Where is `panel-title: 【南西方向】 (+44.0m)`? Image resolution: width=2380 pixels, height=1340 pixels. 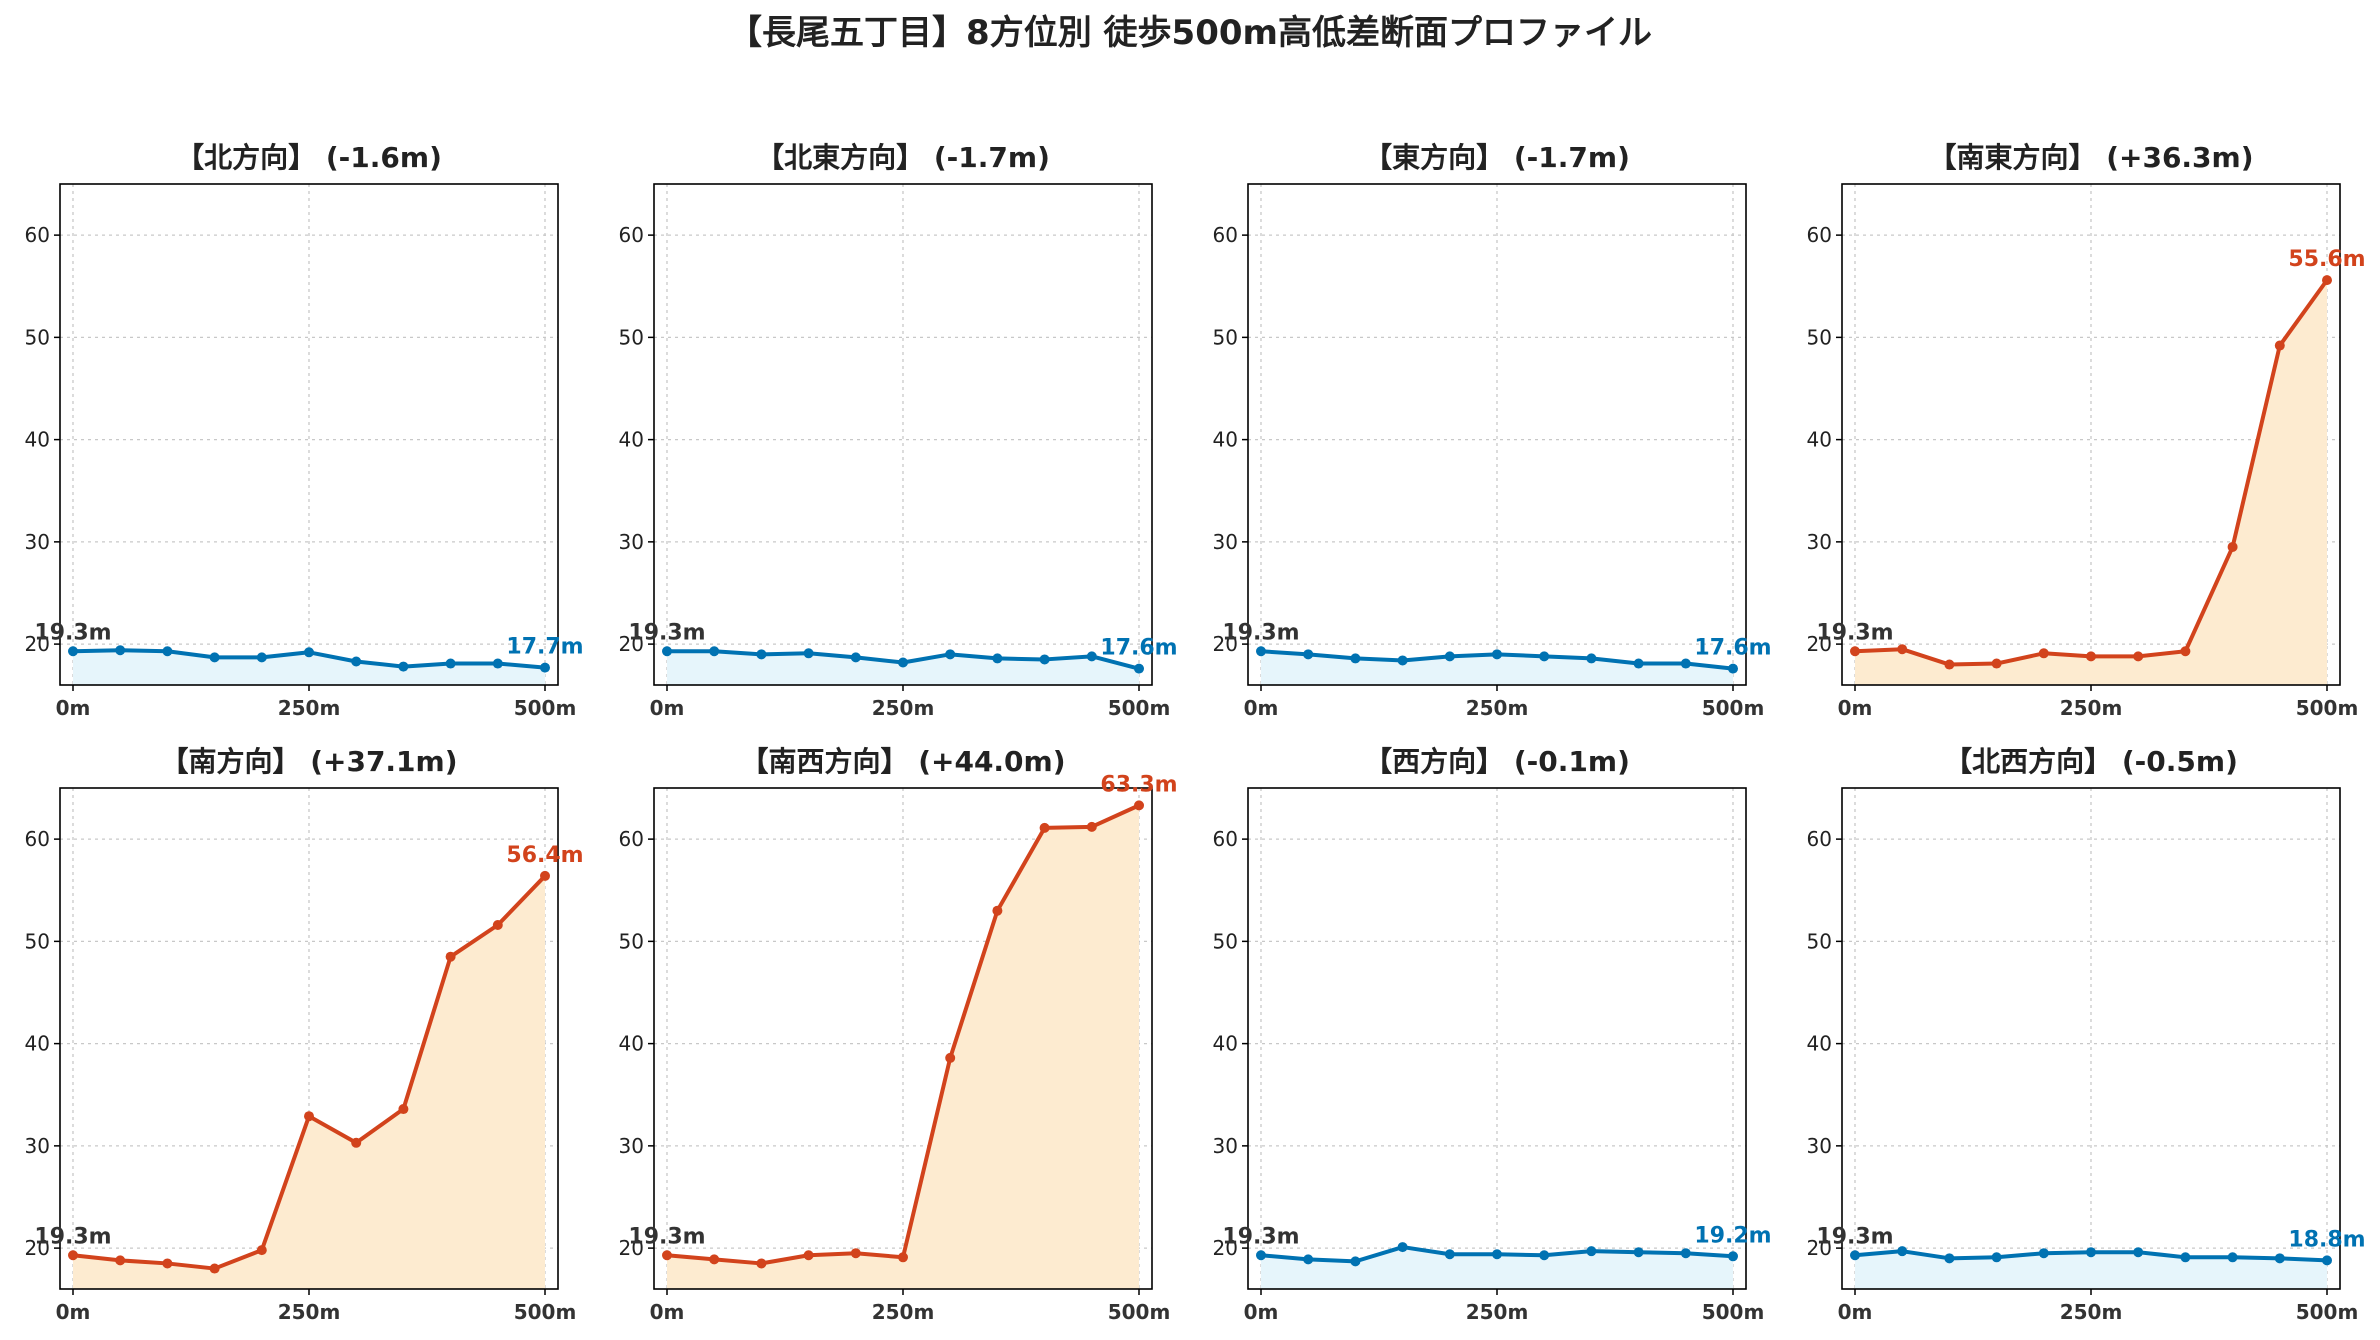
panel-title: 【南西方向】 (+44.0m) is located at coordinates (902, 761).